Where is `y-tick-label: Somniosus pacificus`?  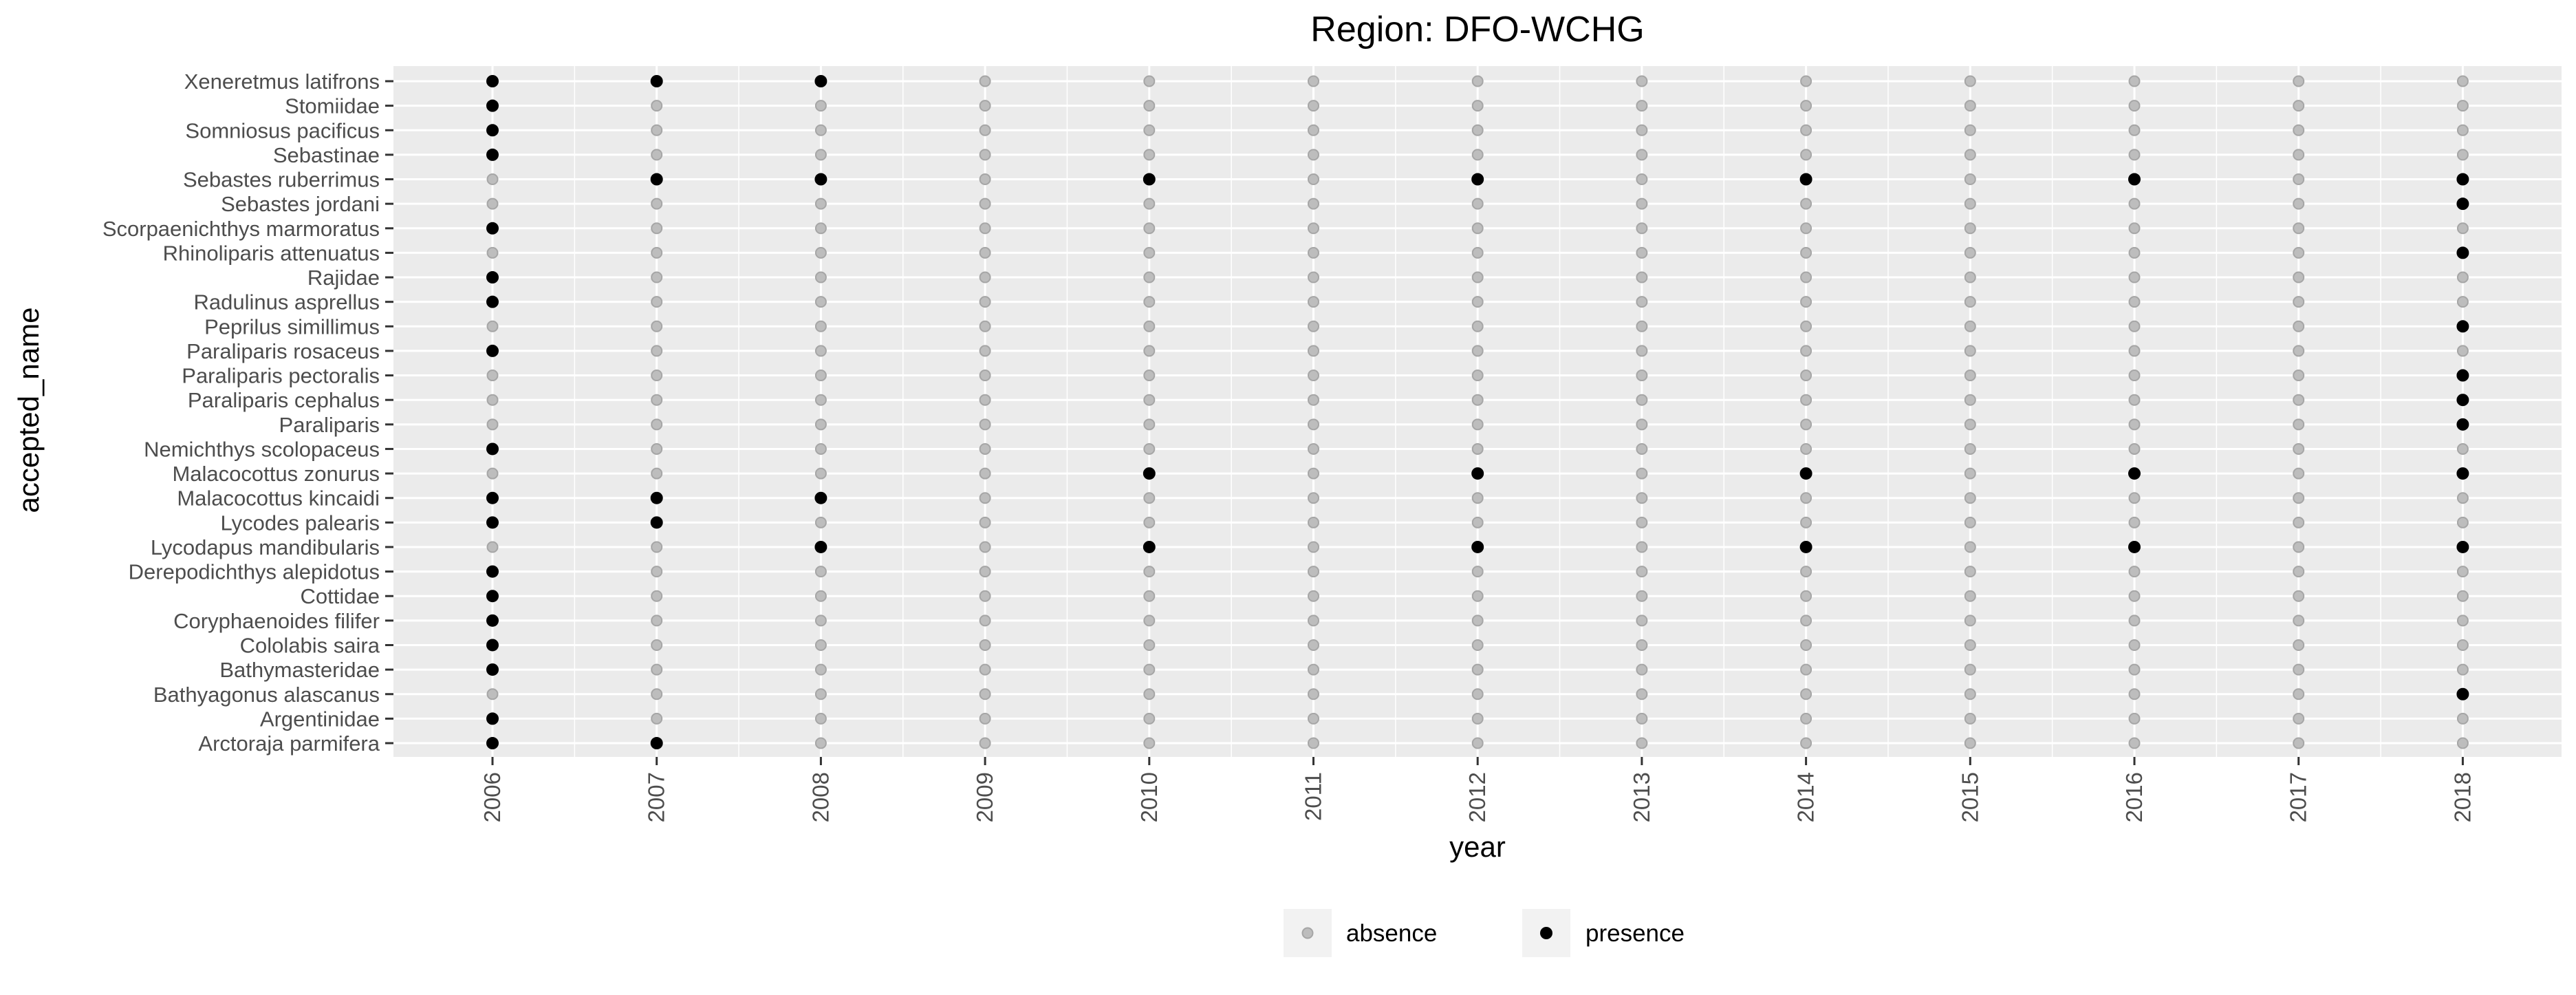
y-tick-label: Somniosus pacificus is located at coordinates (282, 130).